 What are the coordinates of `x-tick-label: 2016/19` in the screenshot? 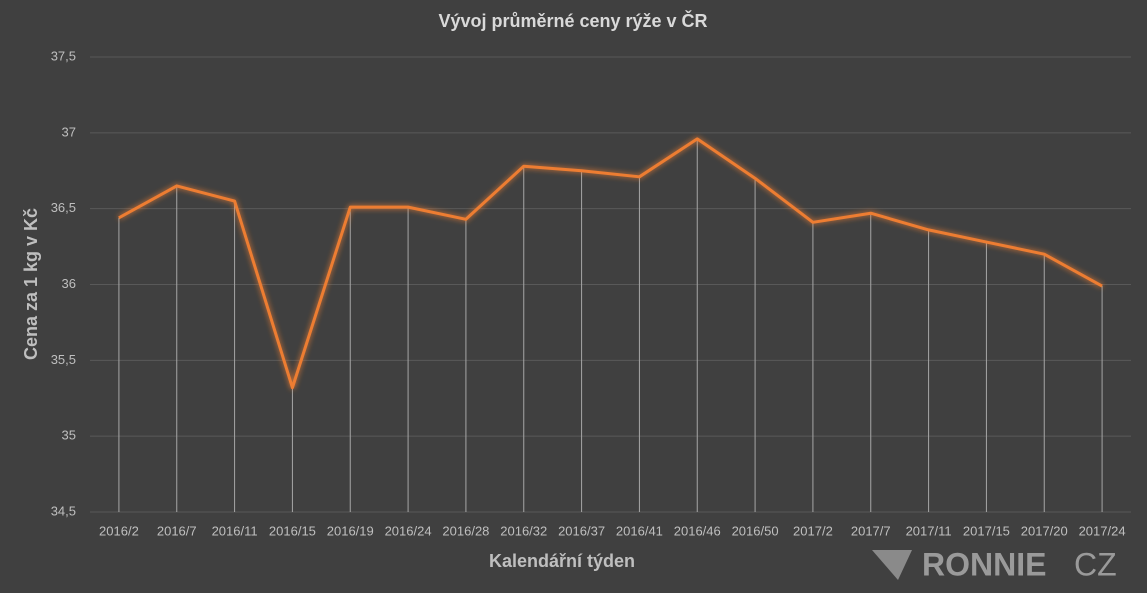 It's located at (350, 530).